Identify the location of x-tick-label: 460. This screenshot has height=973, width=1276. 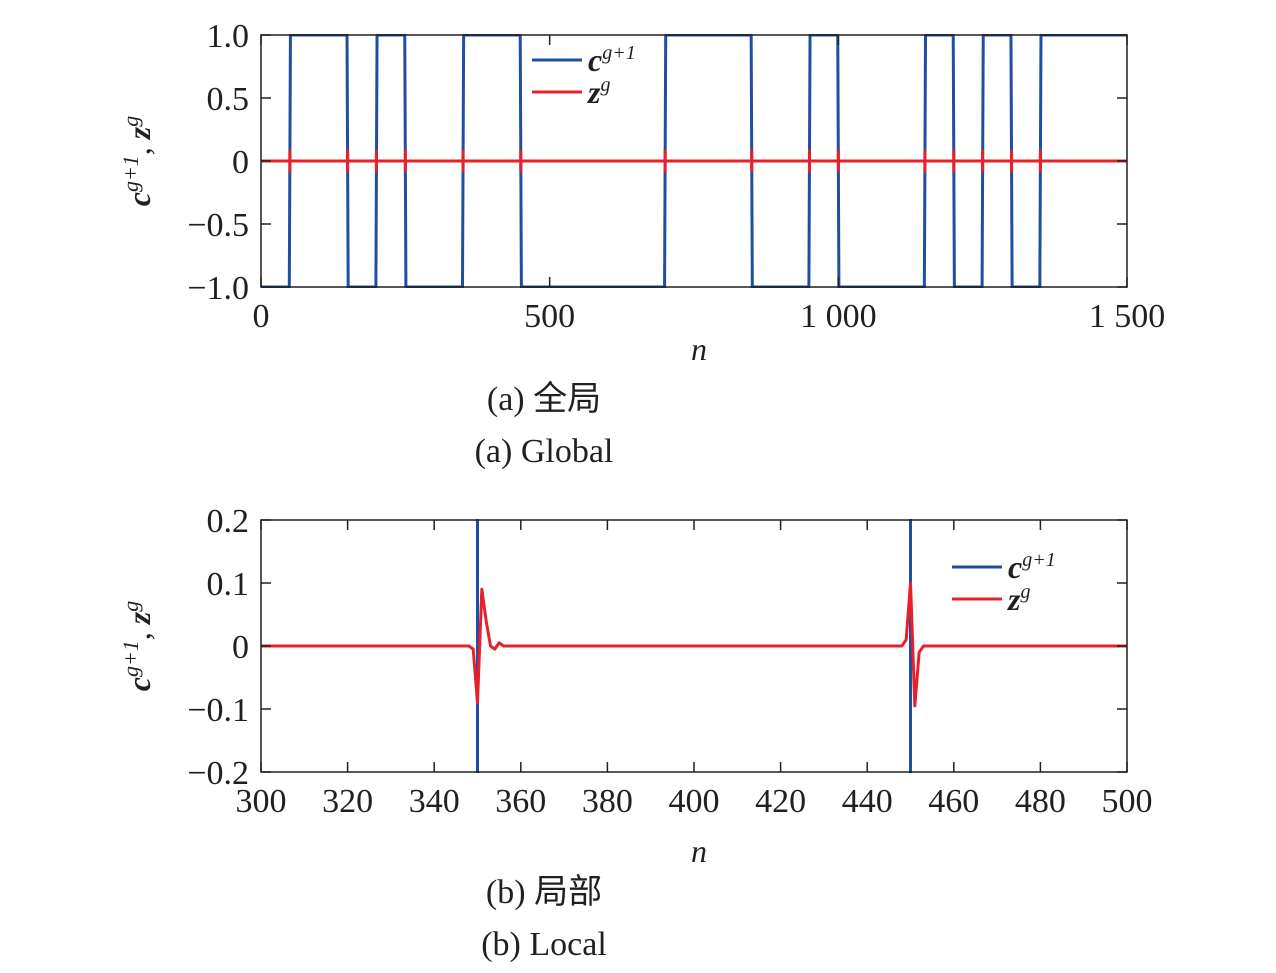
(953, 801).